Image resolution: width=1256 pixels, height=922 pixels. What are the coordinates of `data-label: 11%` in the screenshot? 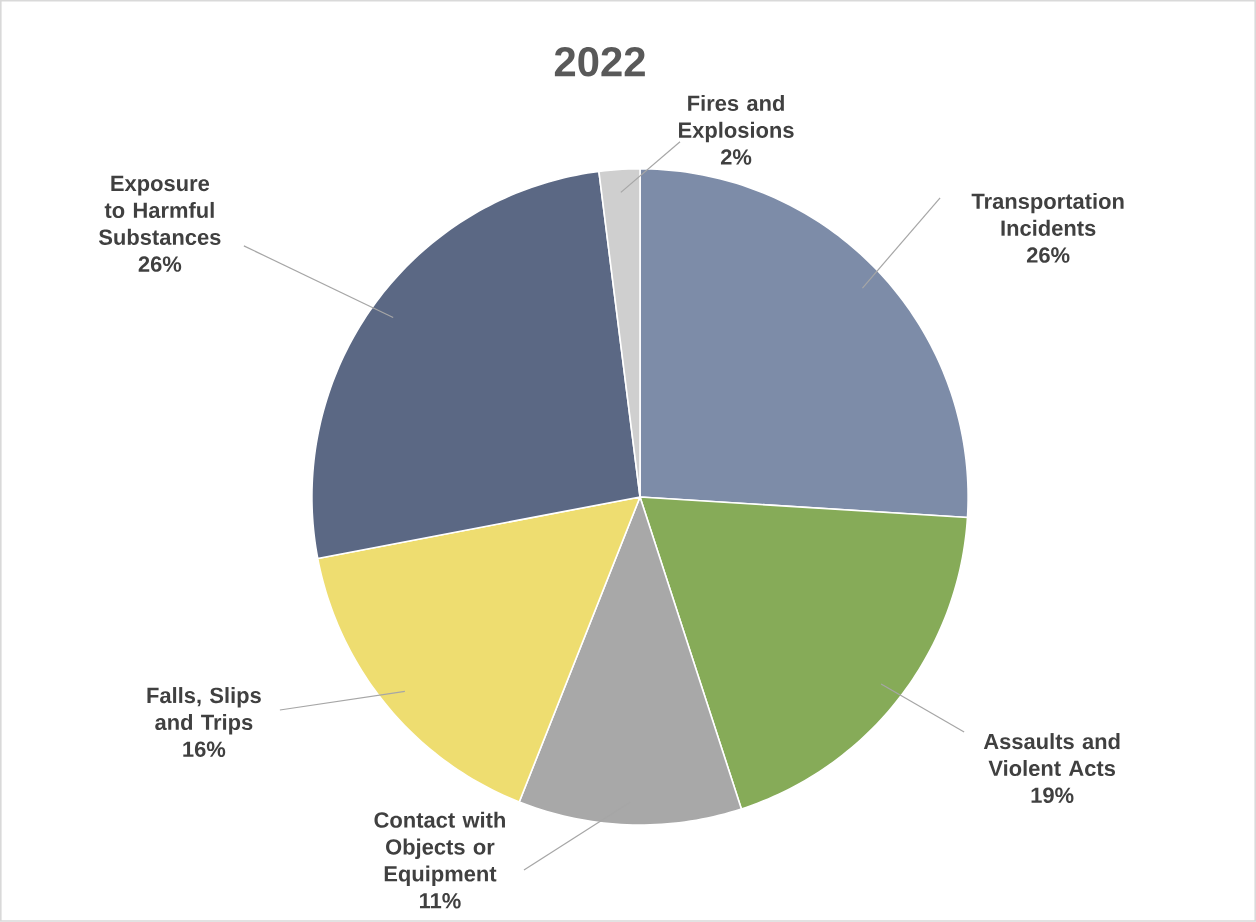 It's located at (440, 901).